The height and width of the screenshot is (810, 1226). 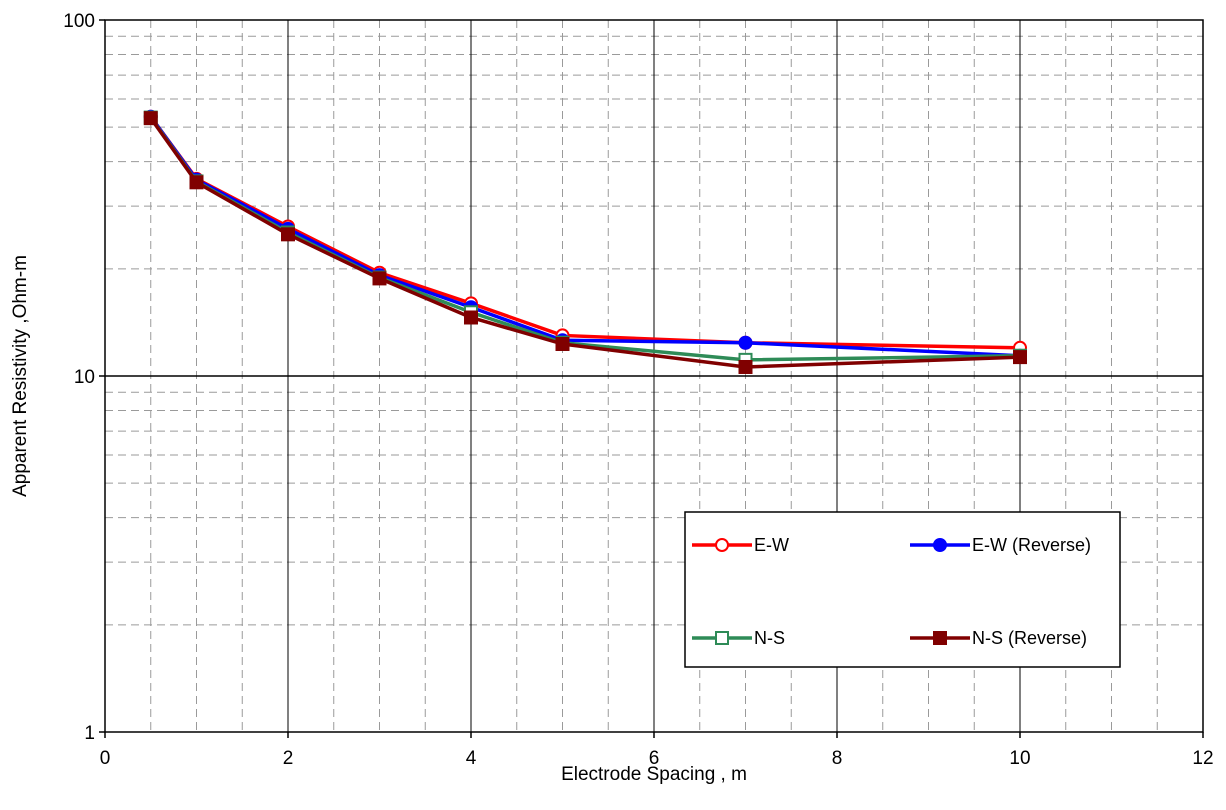 What do you see at coordinates (20, 376) in the screenshot?
I see `y-axis-title: Apparent Resistivity ,Ohm-m` at bounding box center [20, 376].